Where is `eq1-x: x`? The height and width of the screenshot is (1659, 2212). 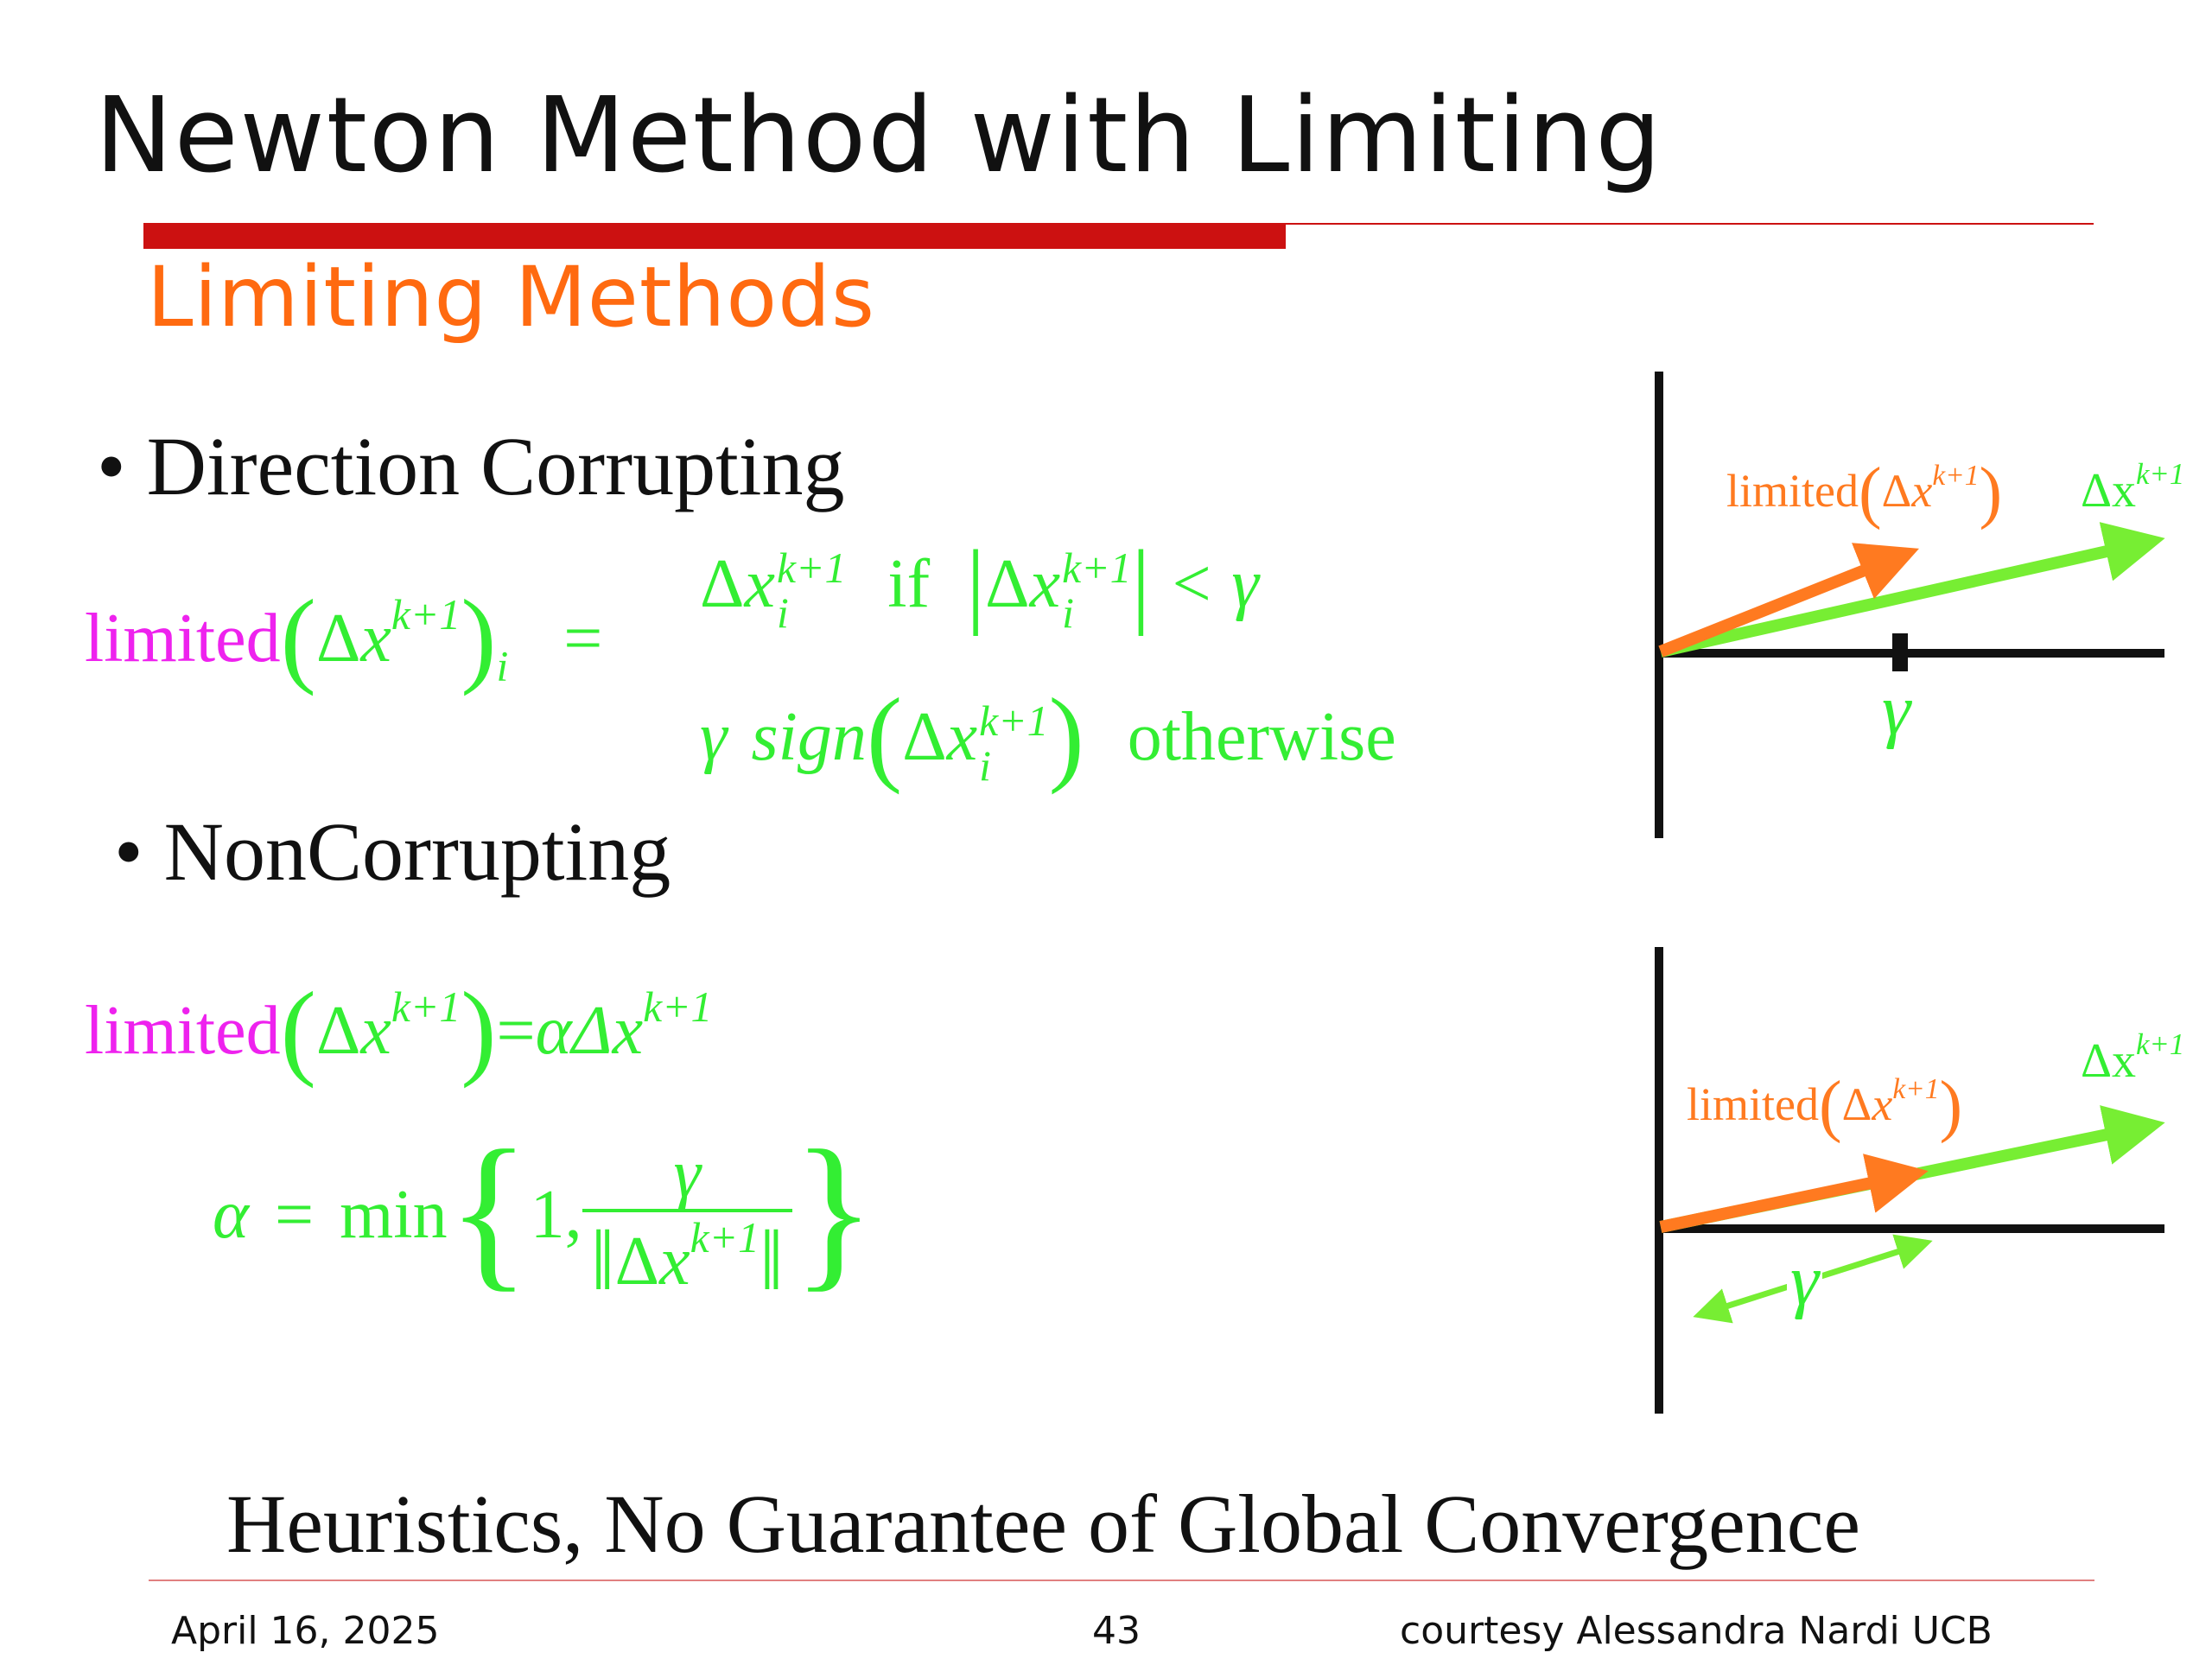 eq1-x: x is located at coordinates (375, 639).